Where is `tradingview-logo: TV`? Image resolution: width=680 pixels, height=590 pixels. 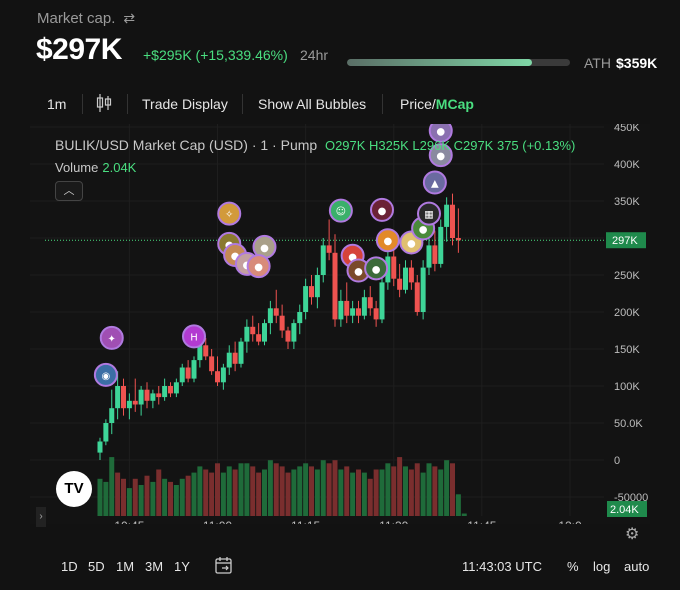 tradingview-logo: TV is located at coordinates (74, 489).